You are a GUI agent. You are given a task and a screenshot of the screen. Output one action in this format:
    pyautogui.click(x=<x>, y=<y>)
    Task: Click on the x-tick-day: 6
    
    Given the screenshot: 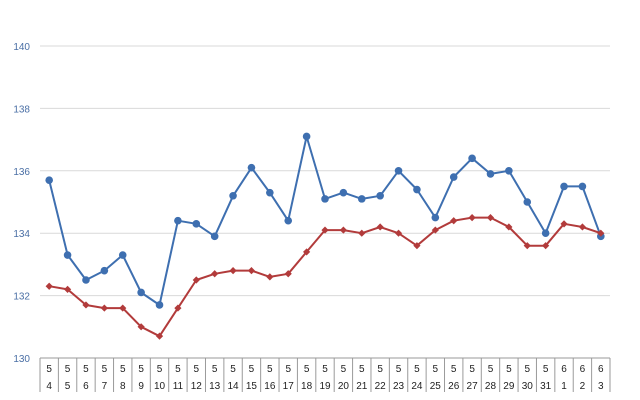 What is the action you would take?
    pyautogui.click(x=86, y=386)
    